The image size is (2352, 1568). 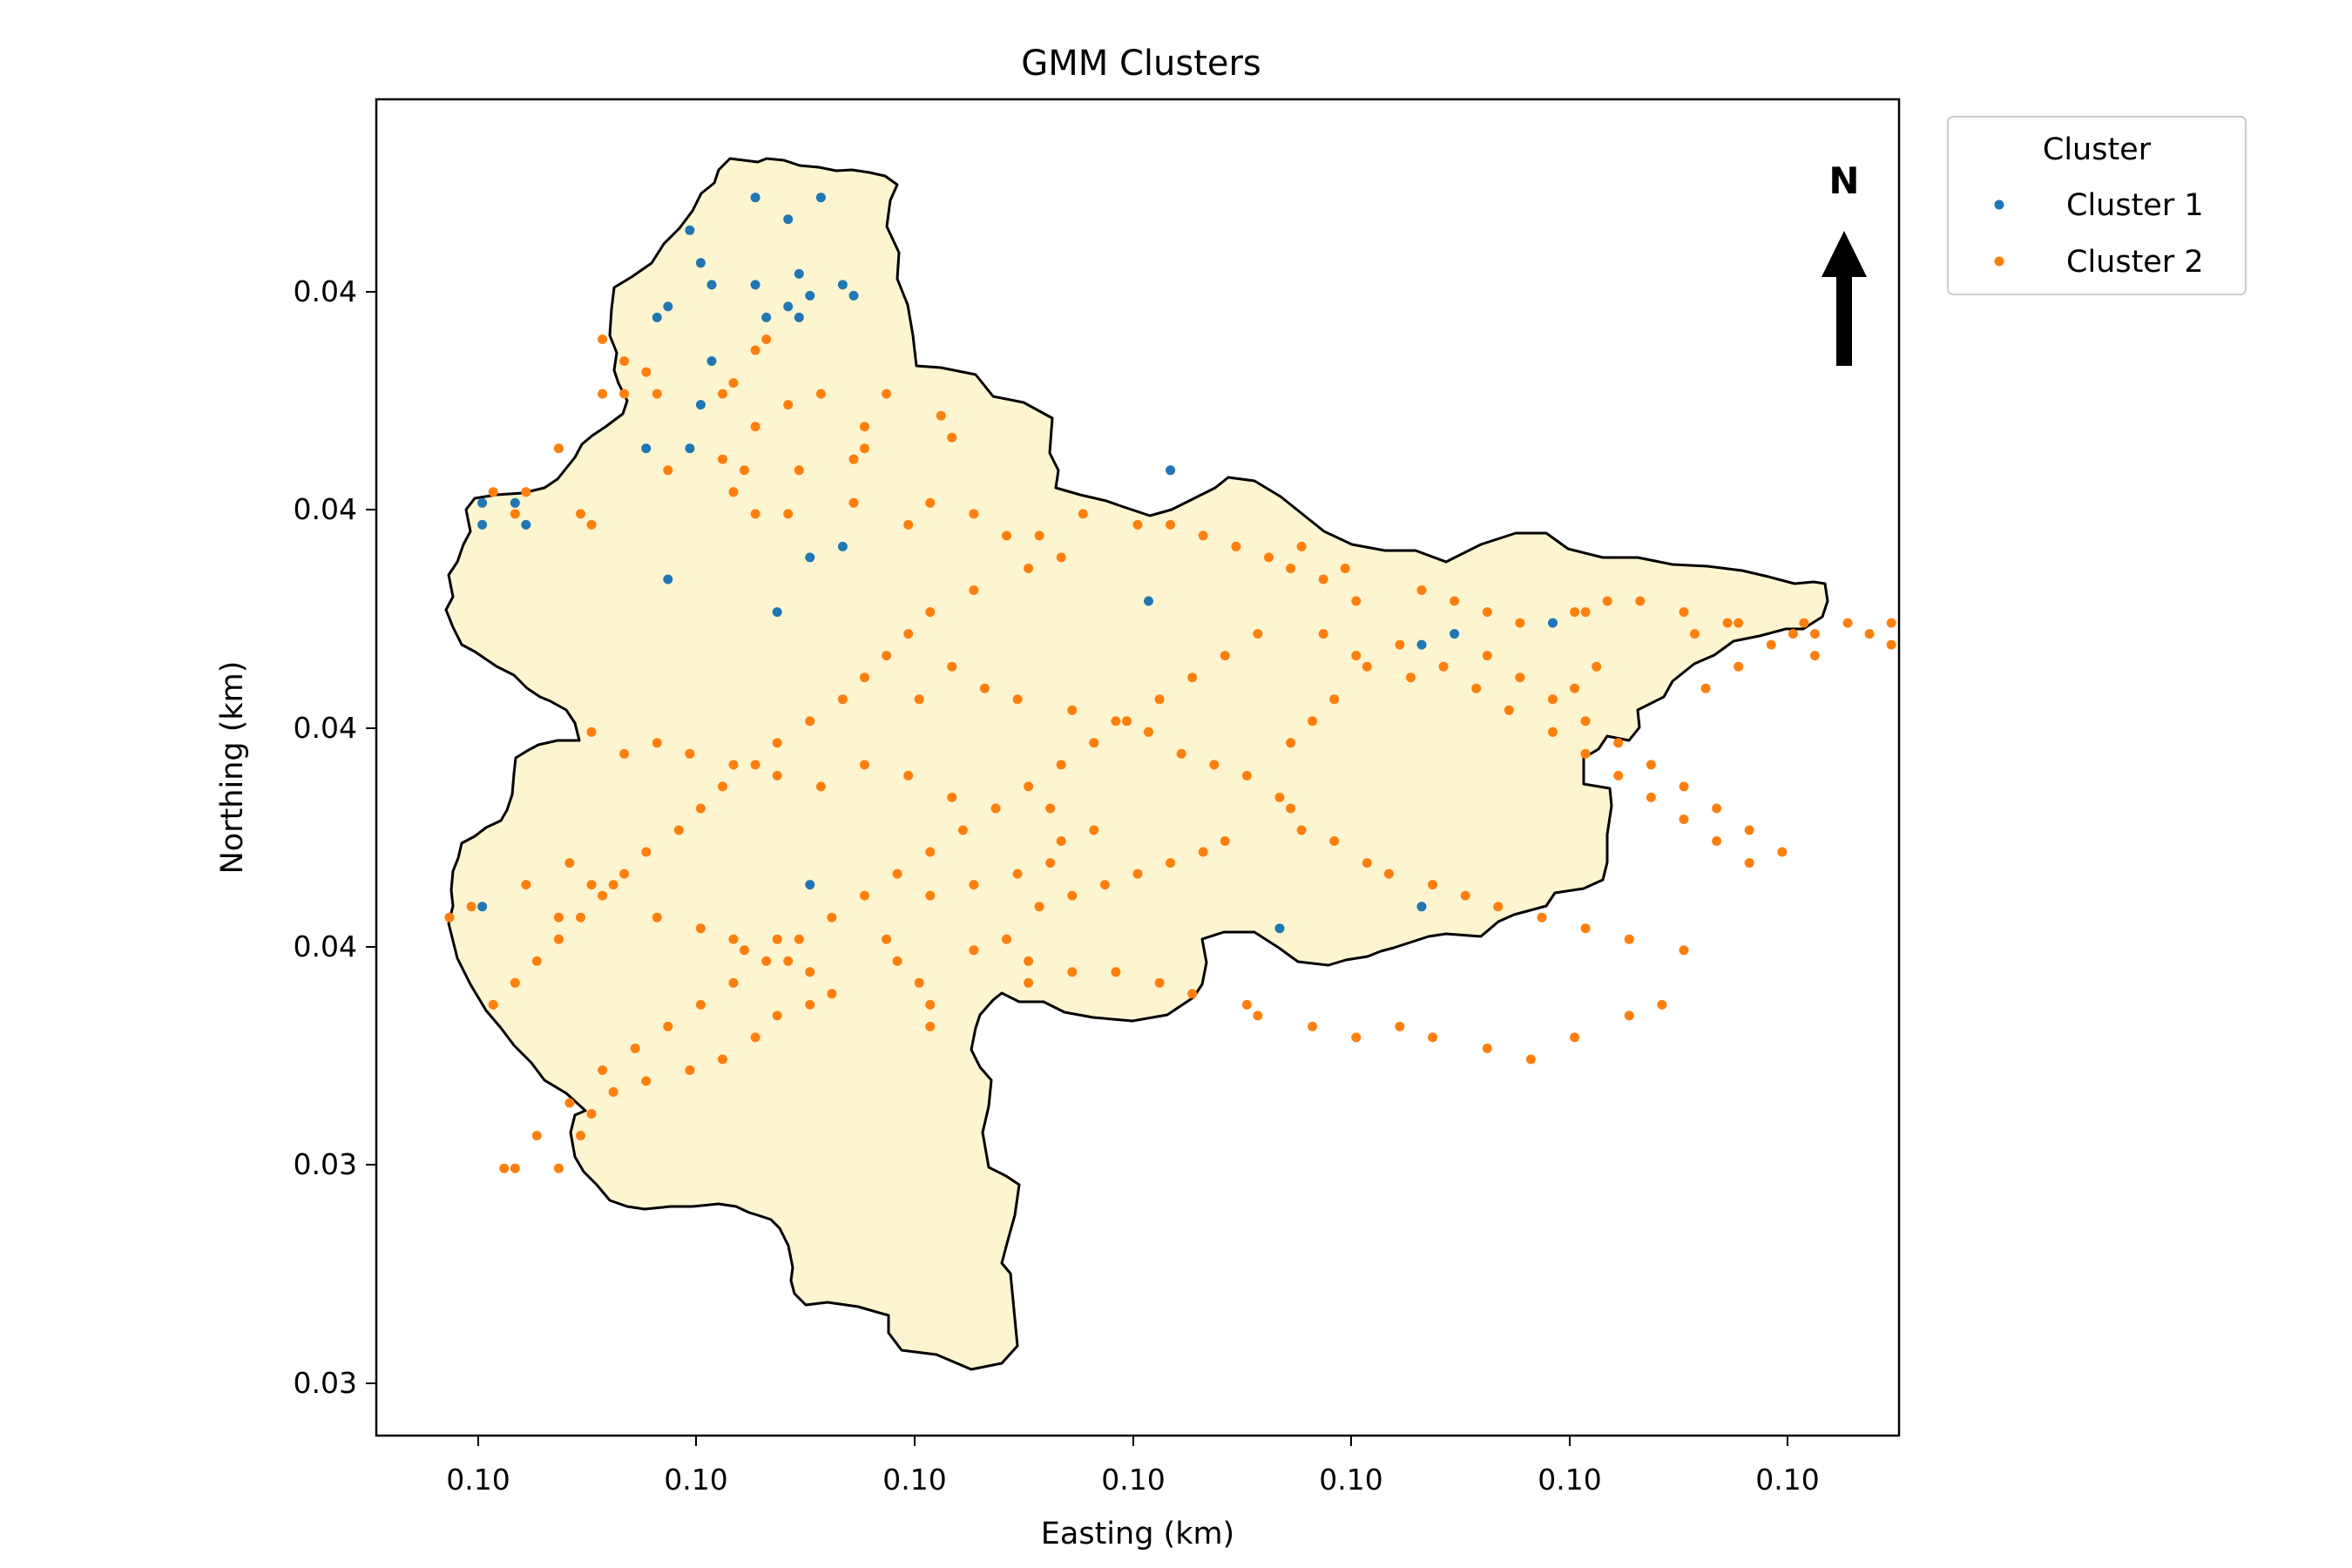 What do you see at coordinates (1137, 1534) in the screenshot?
I see `x-axis-label: Easting (km)` at bounding box center [1137, 1534].